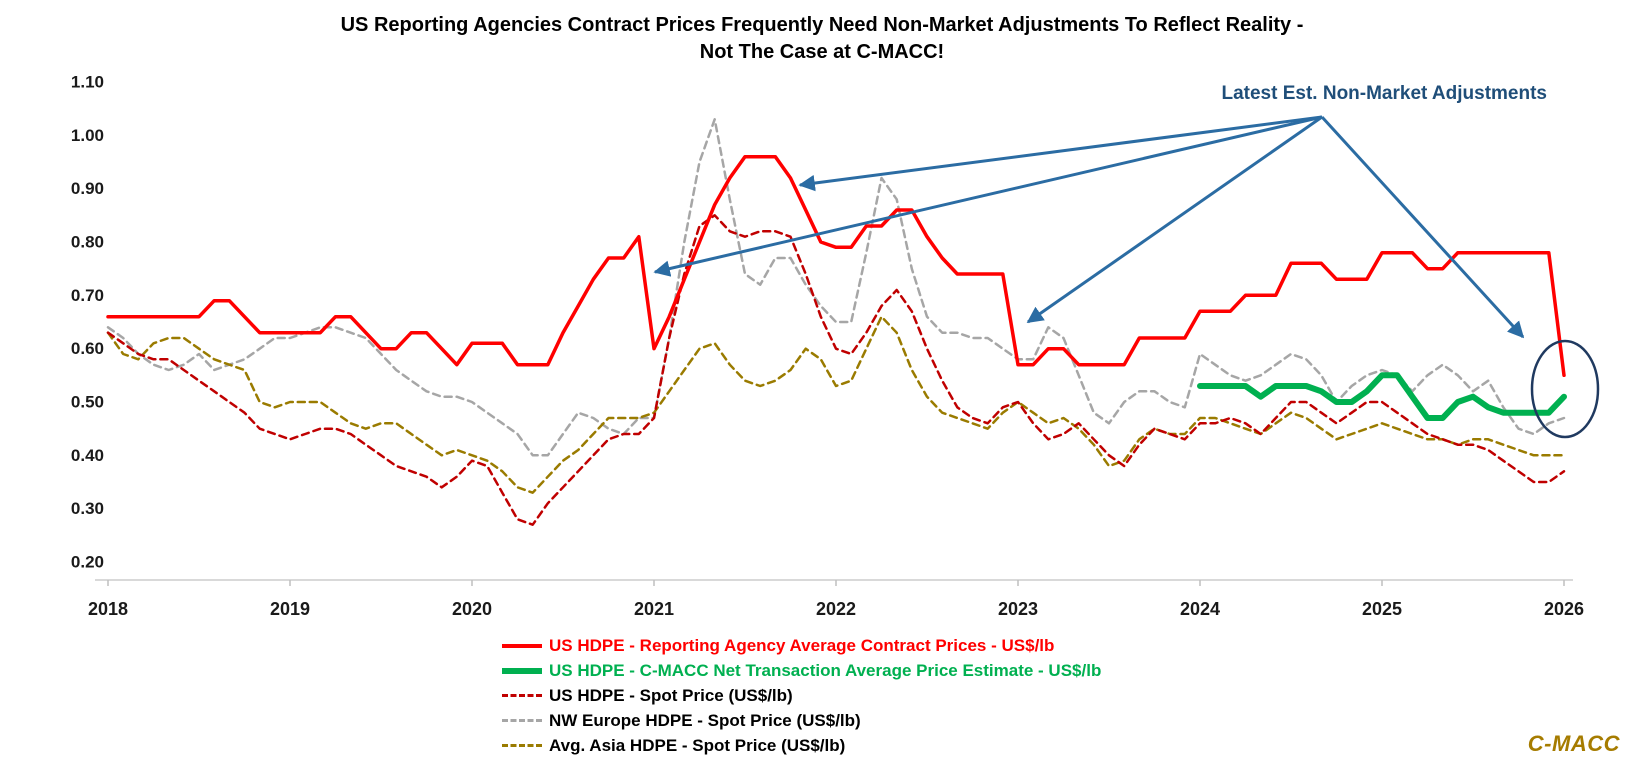  What do you see at coordinates (522, 670) in the screenshot?
I see `legend-line-sample-cmacc-estimate` at bounding box center [522, 670].